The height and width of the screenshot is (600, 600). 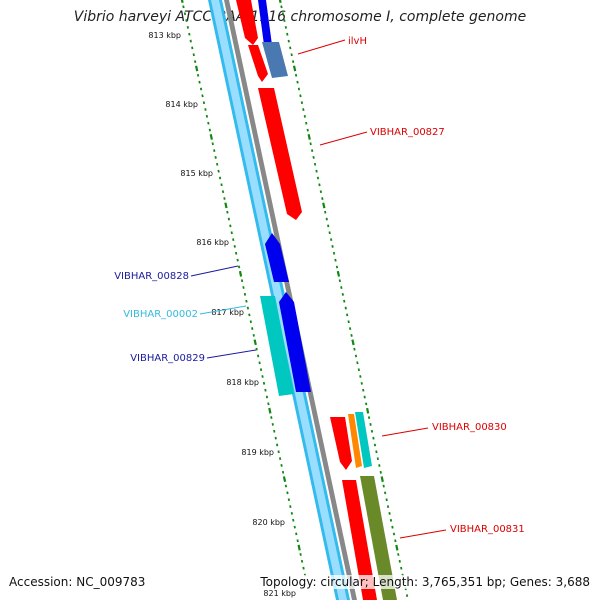 I want to click on gene-label-vibhar-00830: VIBHAR_00830, so click(x=469, y=427).